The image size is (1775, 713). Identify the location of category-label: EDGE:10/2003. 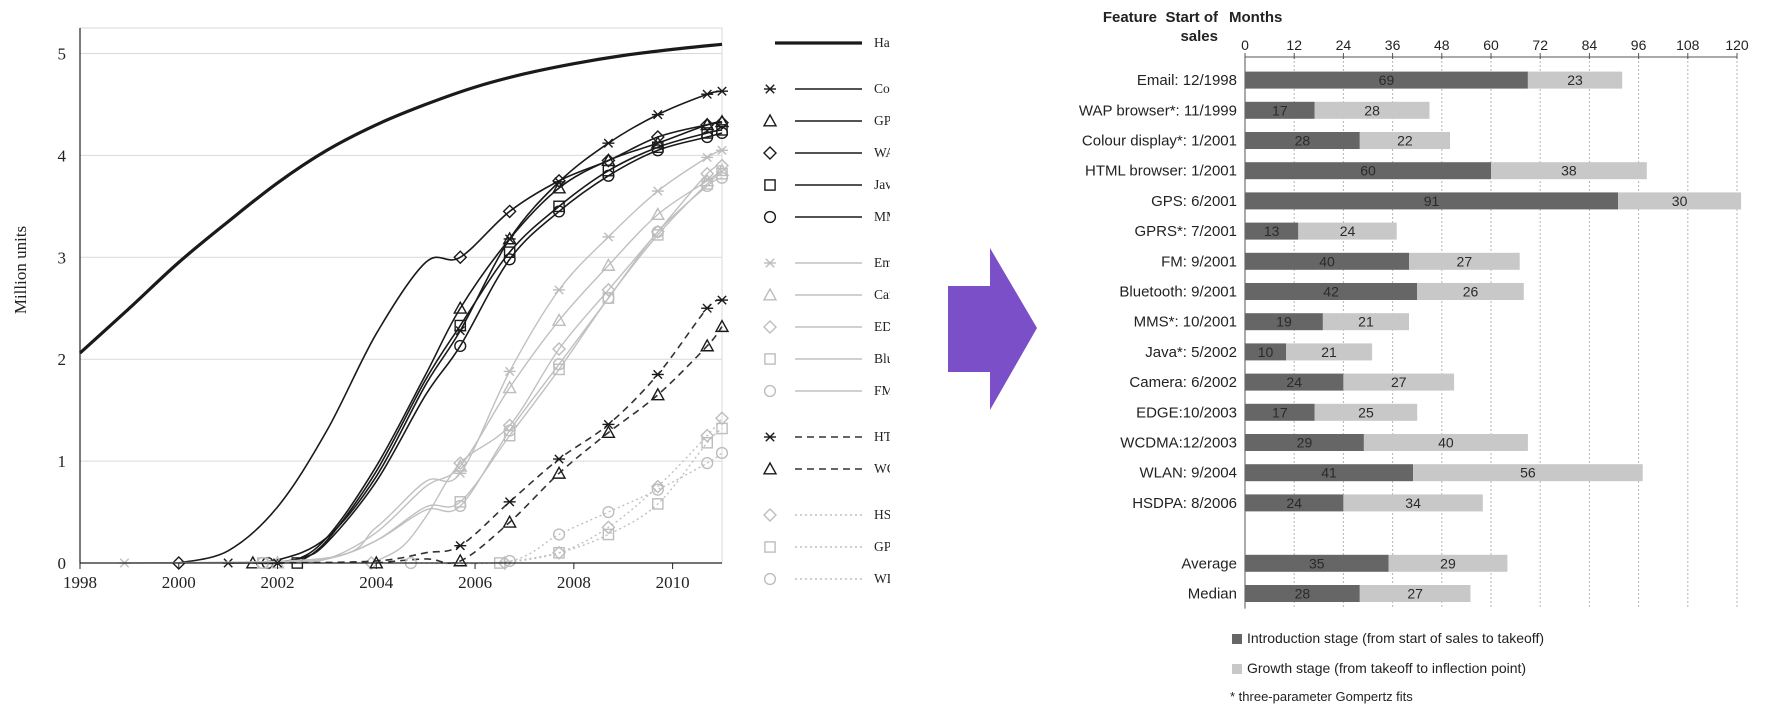
(1186, 412).